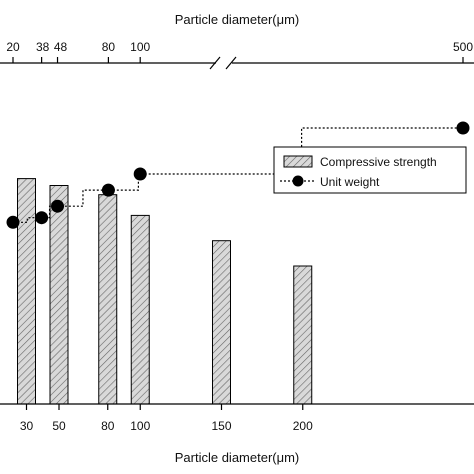 The width and height of the screenshot is (474, 474). I want to click on bottom-axis-tick-label: 150, so click(221, 426).